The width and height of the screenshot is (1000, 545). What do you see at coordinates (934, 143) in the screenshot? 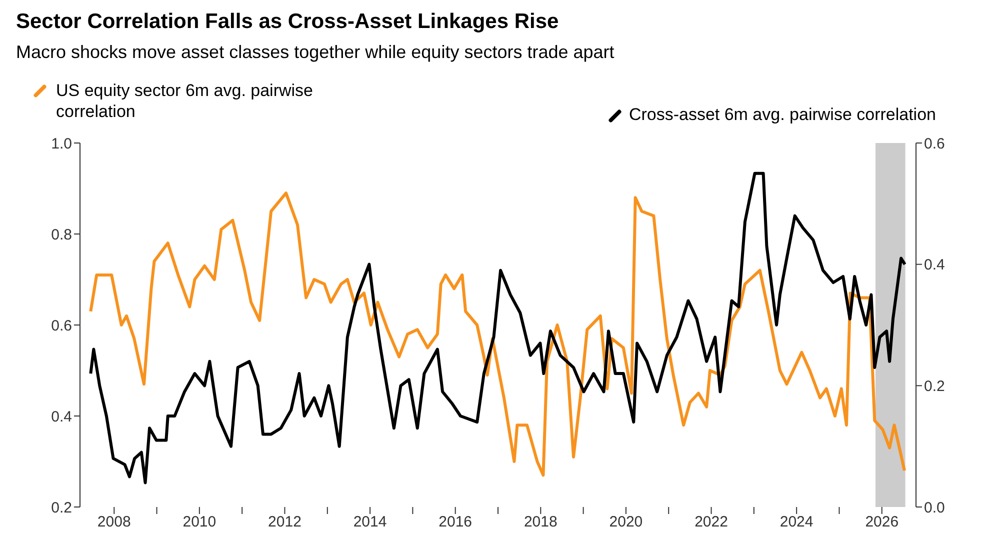
I see `y2-tick-label: 0.6` at bounding box center [934, 143].